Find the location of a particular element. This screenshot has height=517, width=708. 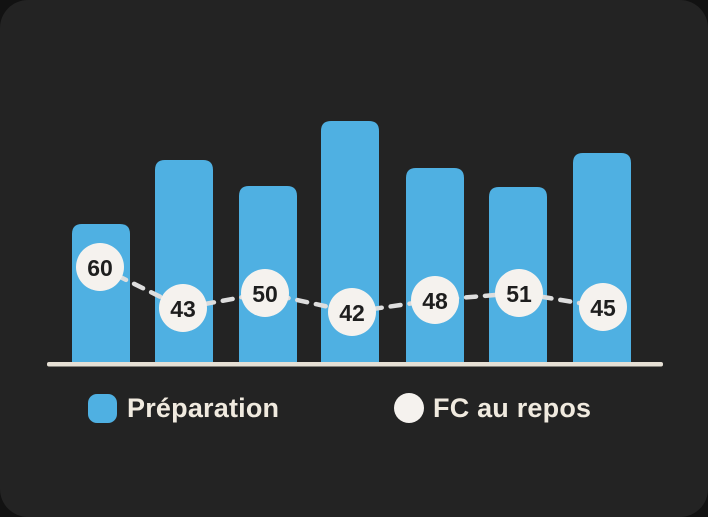

fc-point-badge: 60 is located at coordinates (100, 267).